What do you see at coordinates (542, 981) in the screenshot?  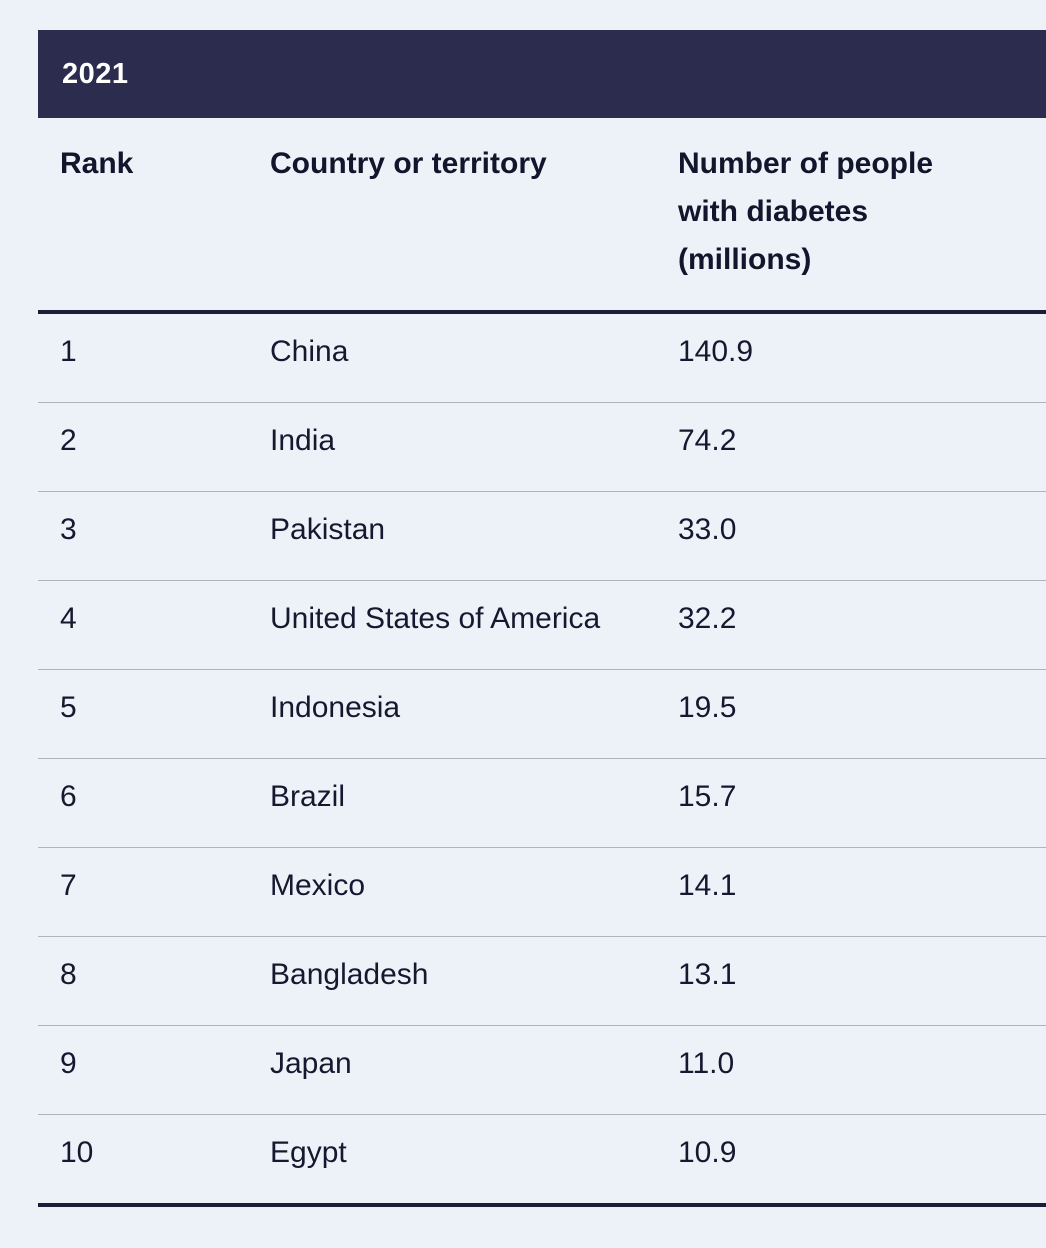 I see `table-row: 8 Bangladesh 13.1` at bounding box center [542, 981].